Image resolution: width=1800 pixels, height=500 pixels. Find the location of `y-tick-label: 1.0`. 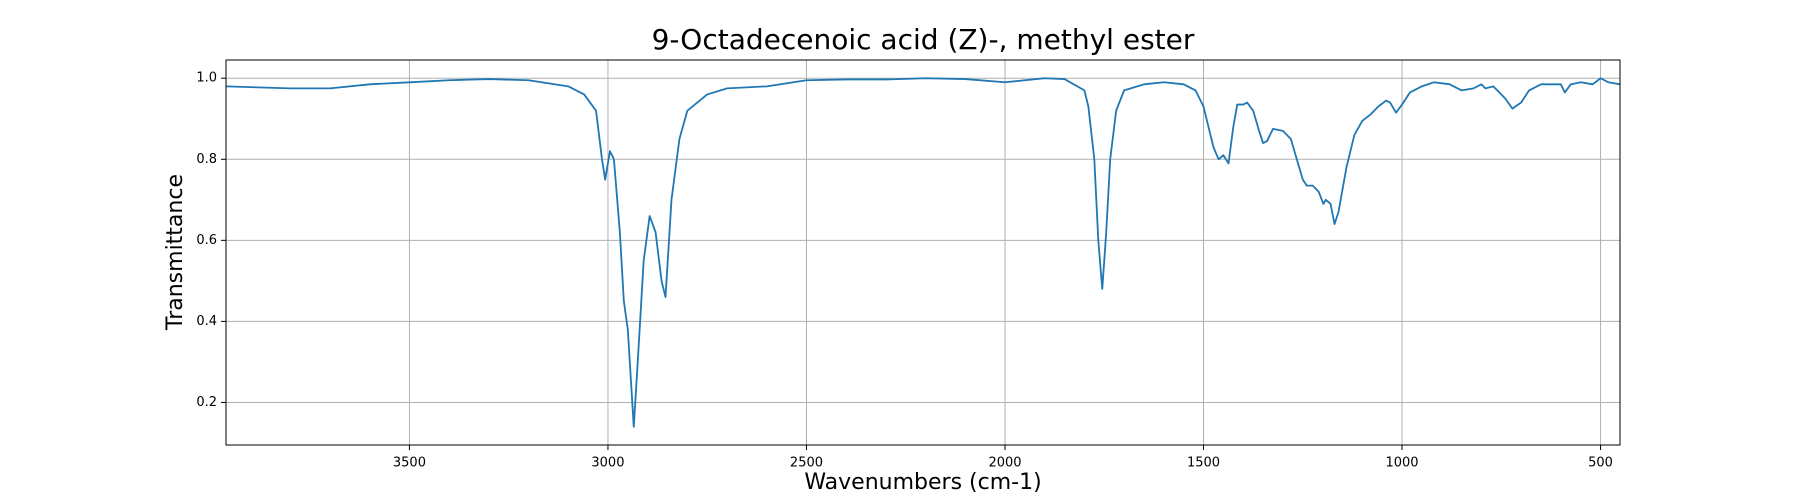

y-tick-label: 1.0 is located at coordinates (206, 78).